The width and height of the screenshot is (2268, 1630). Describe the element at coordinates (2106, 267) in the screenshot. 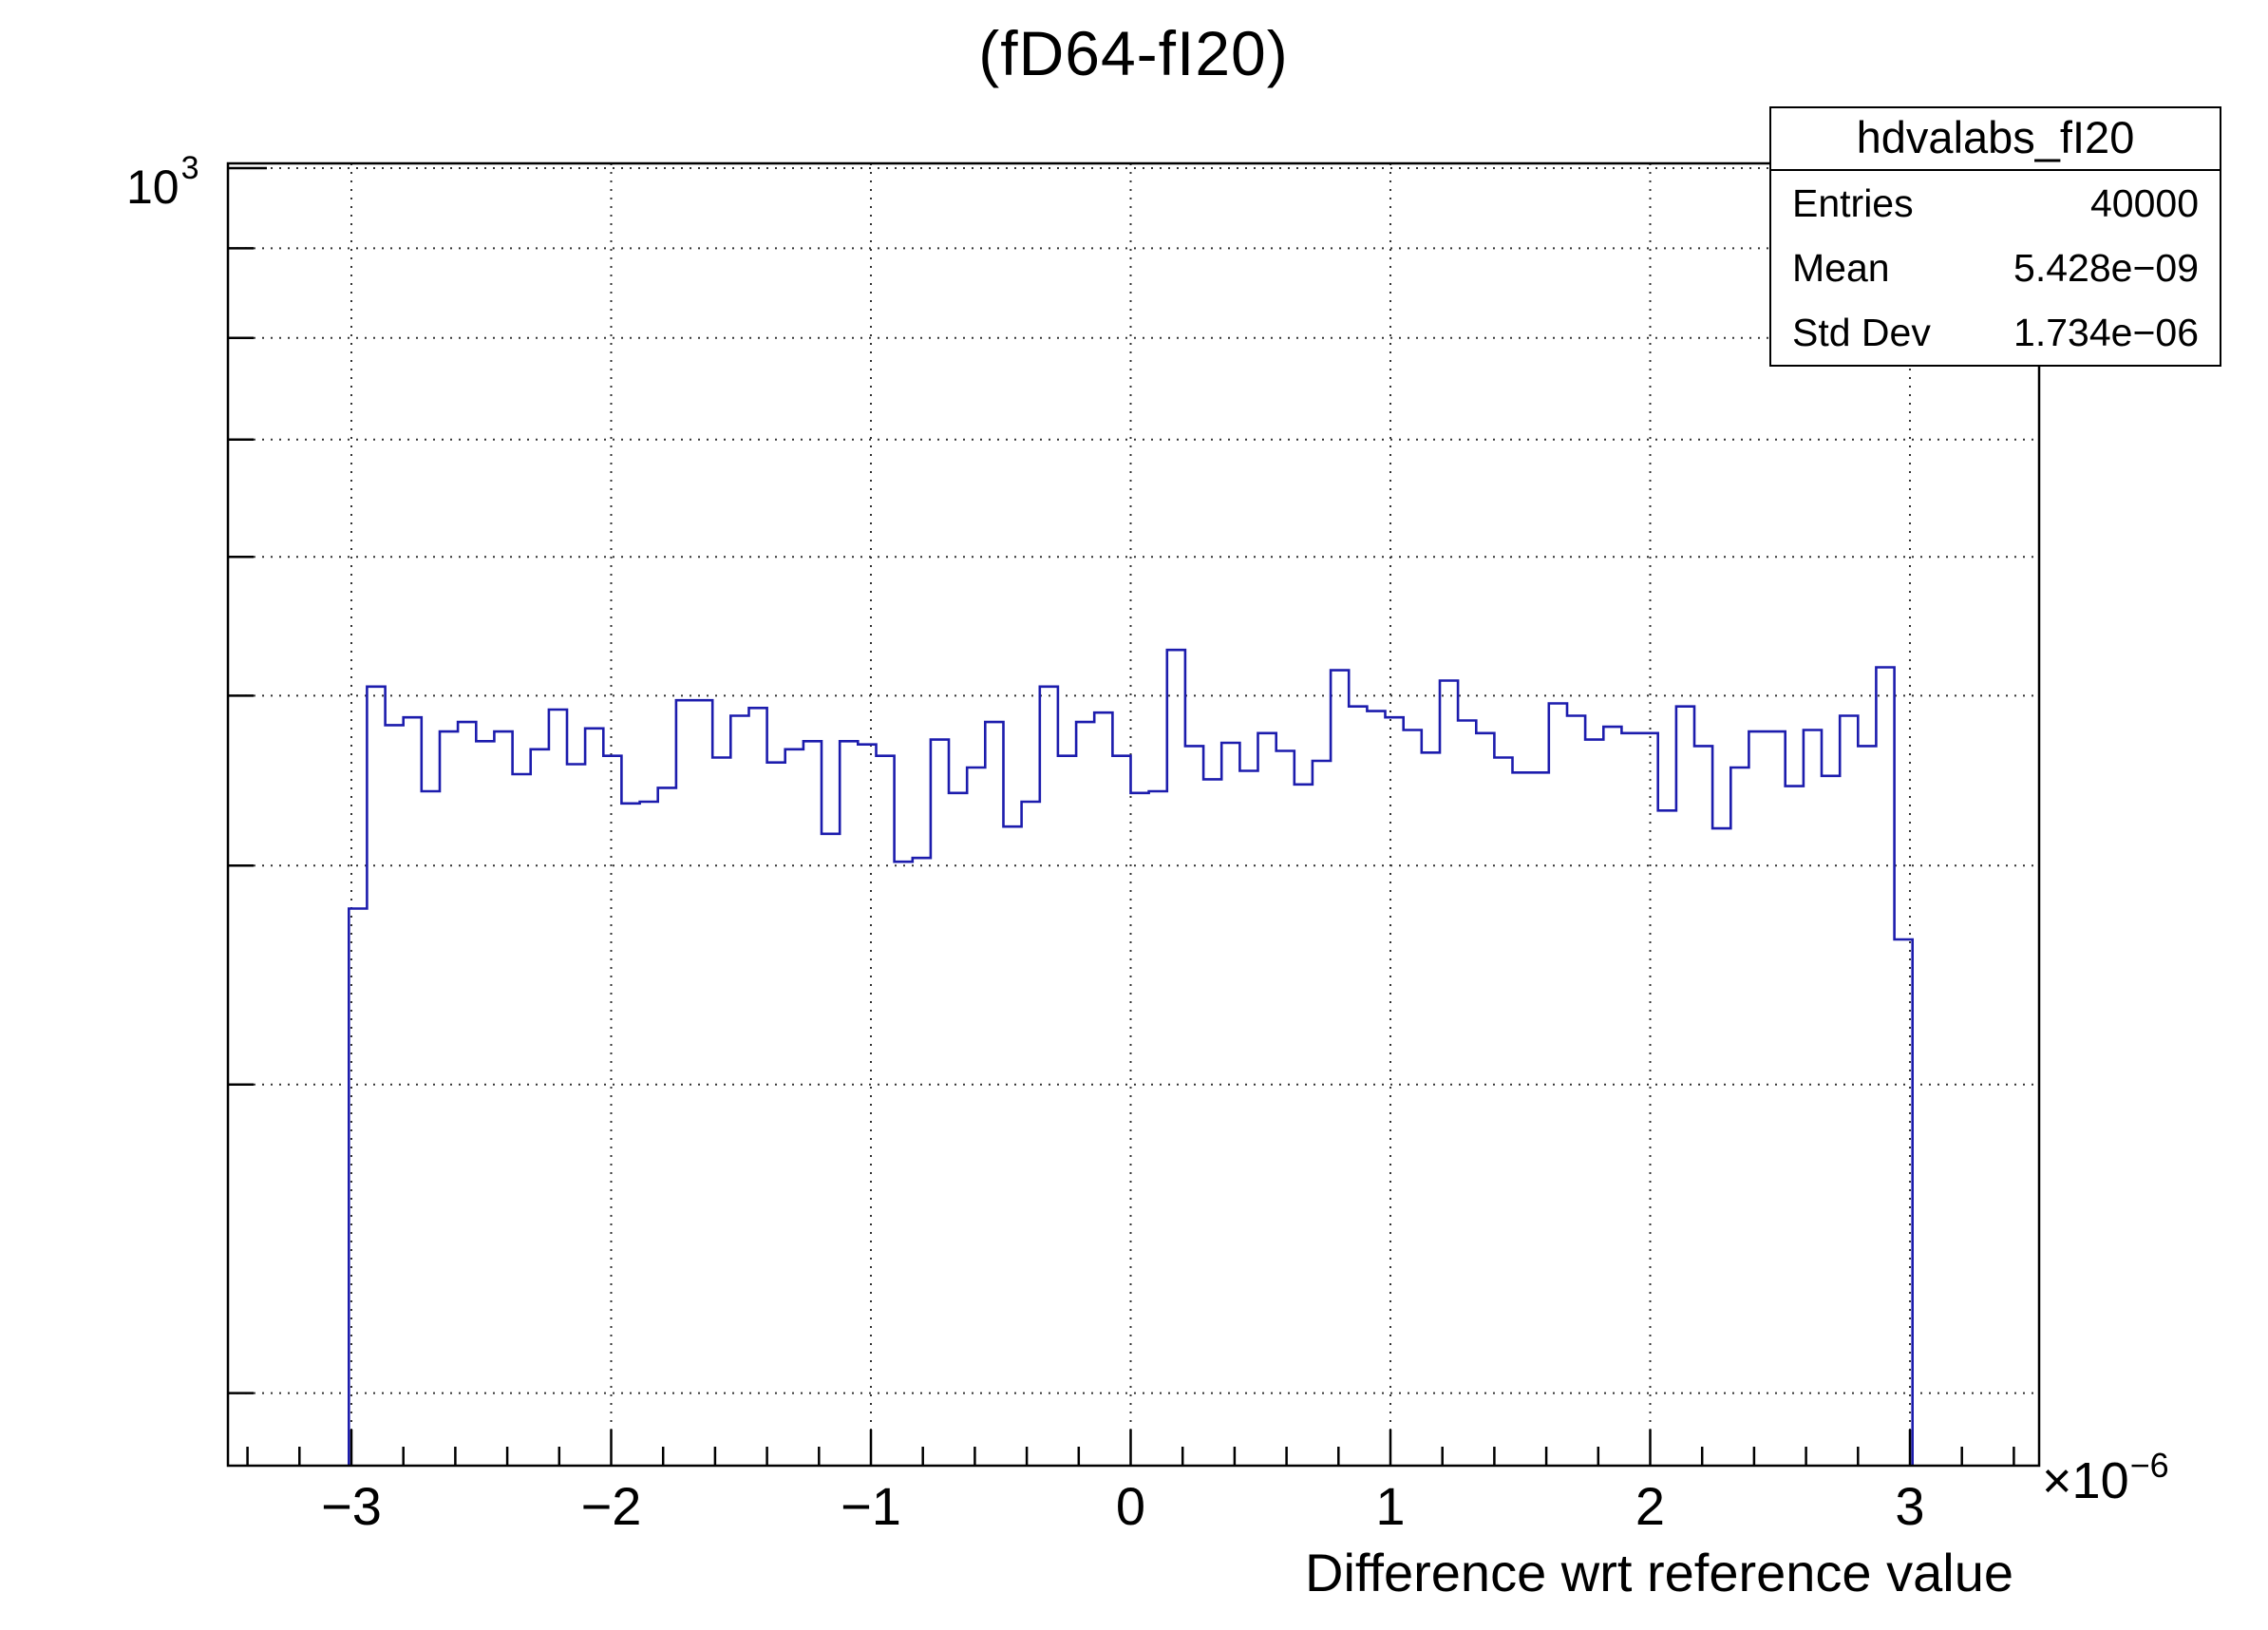

I see `stats-value-mean: 5.428e−09` at that location.